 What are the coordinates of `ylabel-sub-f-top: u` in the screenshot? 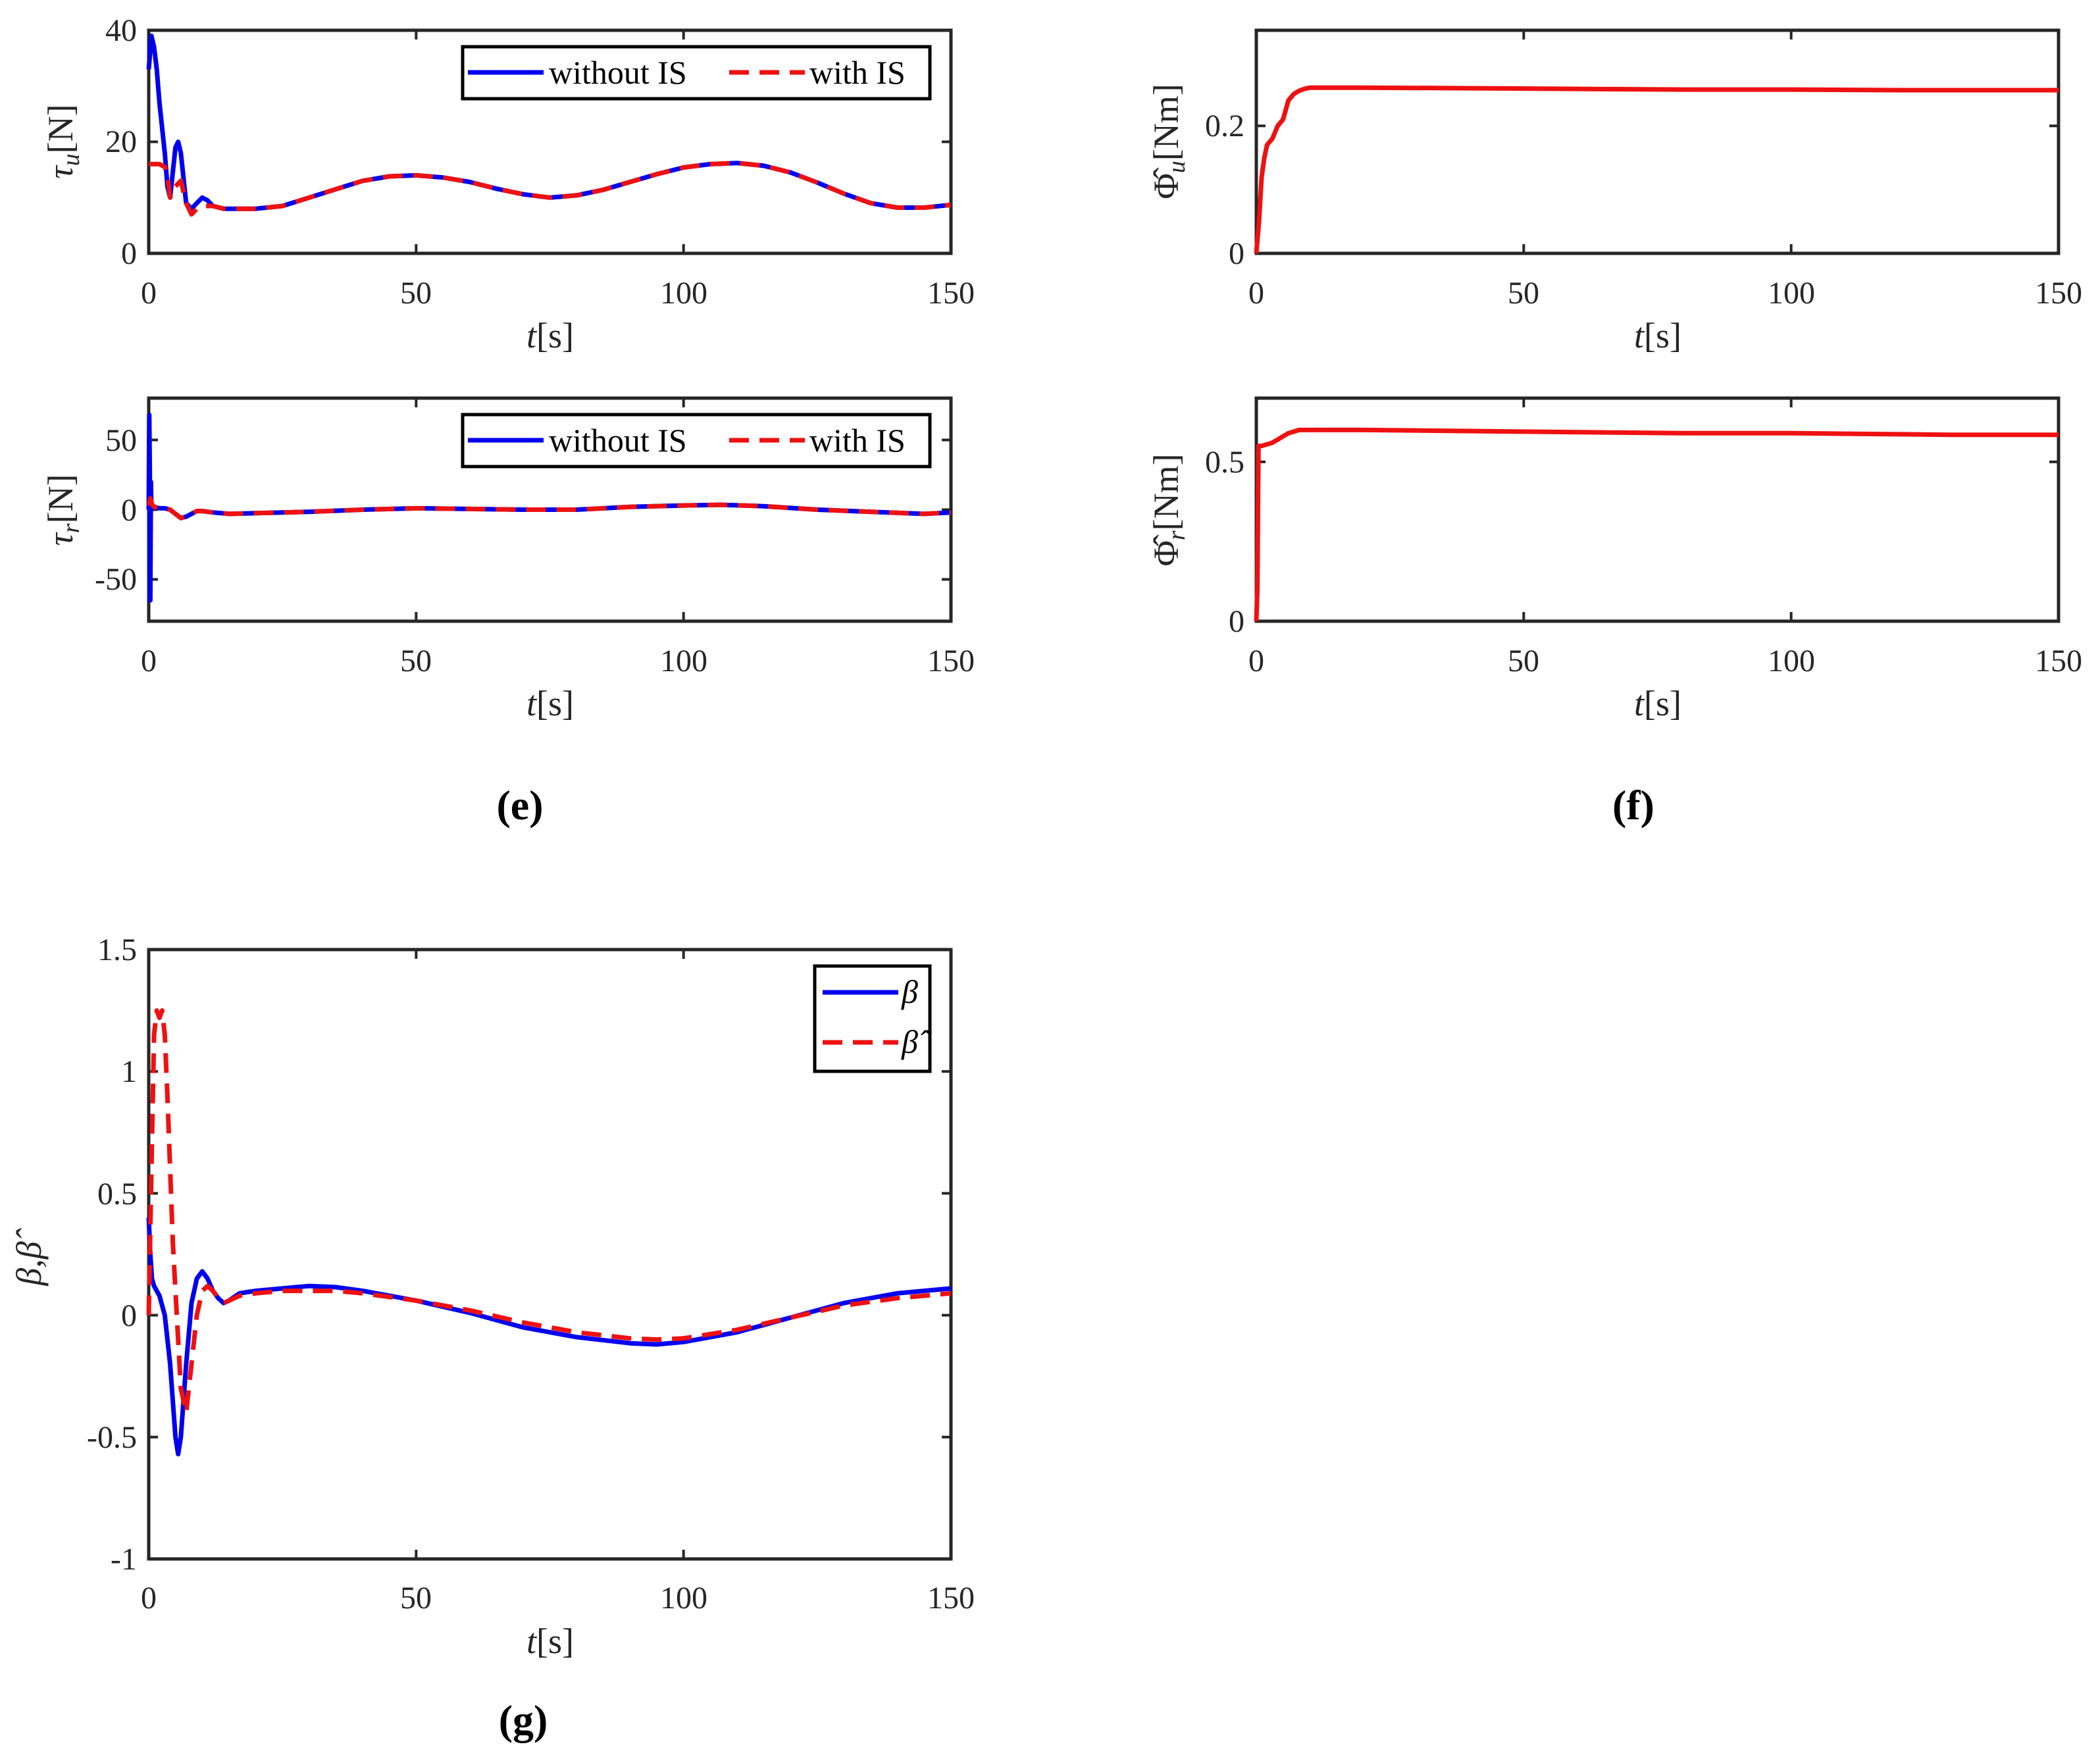 It's located at (1177, 167).